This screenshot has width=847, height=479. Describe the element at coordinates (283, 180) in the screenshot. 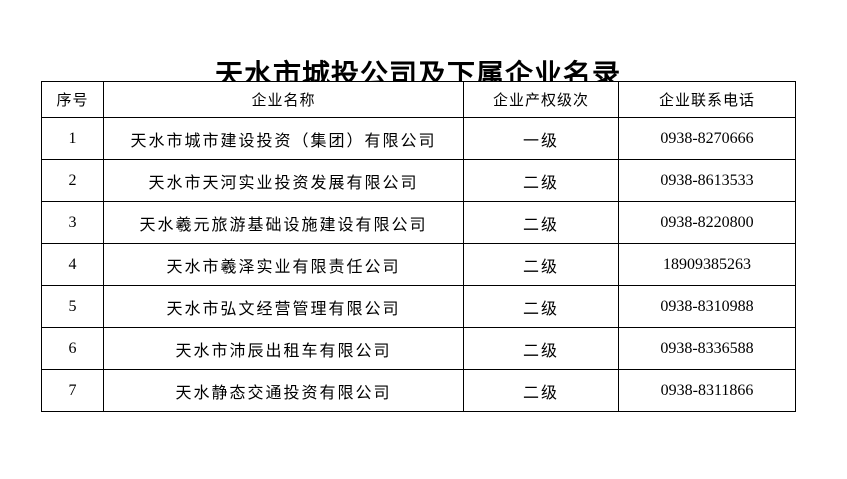

I see `cell-company-name: 天水市天河实业投资发展有限公司` at that location.